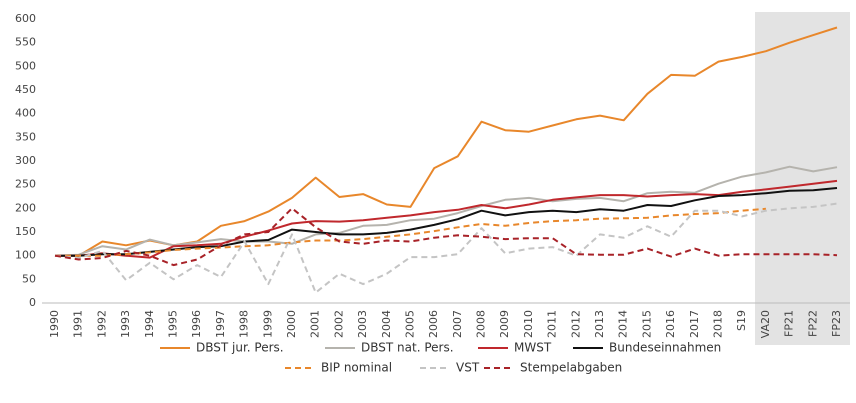 Image resolution: width=856 pixels, height=403 pixels. Describe the element at coordinates (433, 324) in the screenshot. I see `x-tick-label: 2006` at that location.